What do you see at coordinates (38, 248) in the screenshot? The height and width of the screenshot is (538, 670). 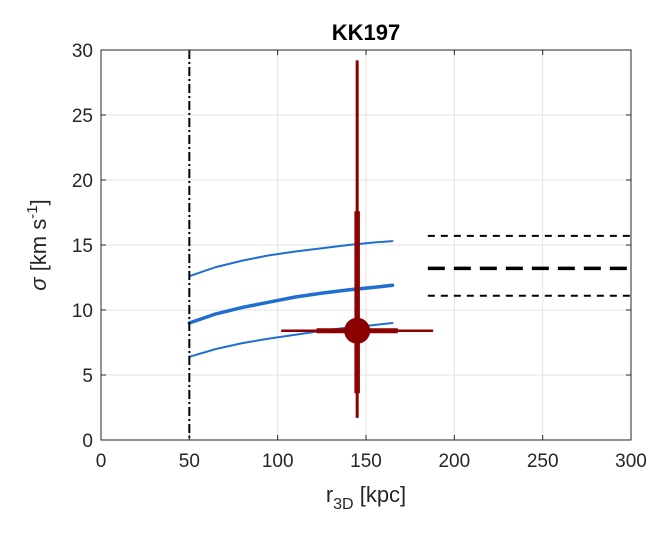 I see `y-axis-label-pre: [km s` at bounding box center [38, 248].